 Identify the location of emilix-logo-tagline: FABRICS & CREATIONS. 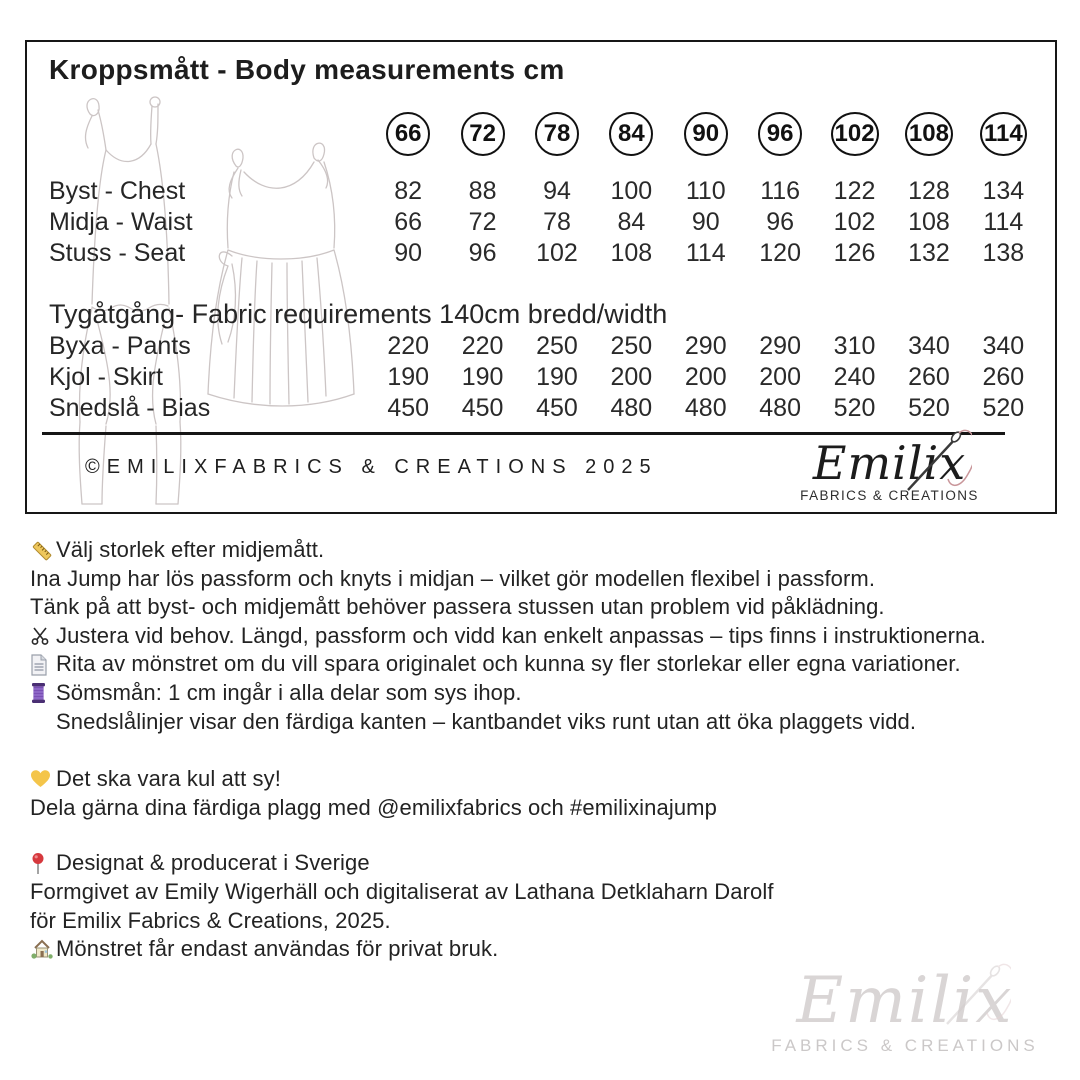
(889, 495).